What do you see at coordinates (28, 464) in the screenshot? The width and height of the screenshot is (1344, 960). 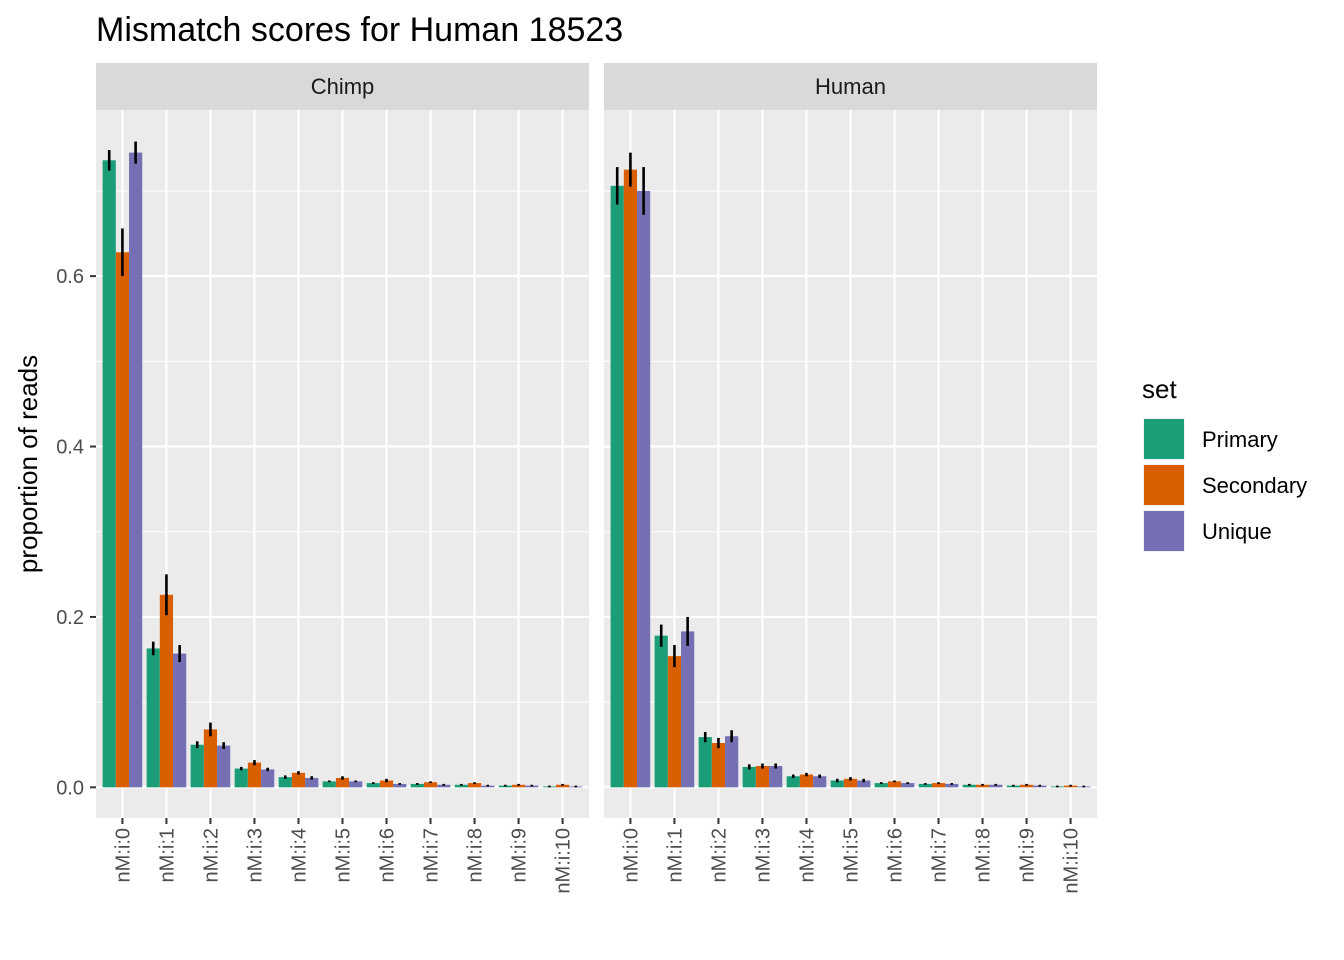 I see `y-axis-title: proportion of reads` at bounding box center [28, 464].